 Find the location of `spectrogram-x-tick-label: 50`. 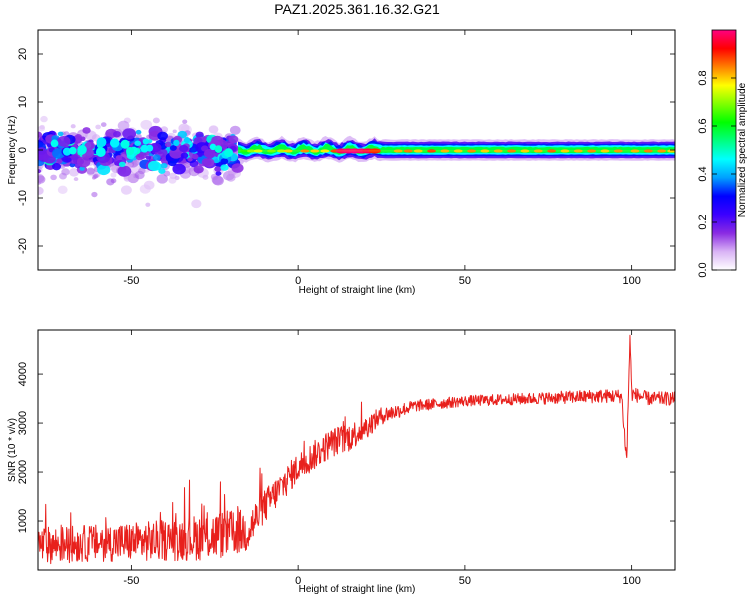

spectrogram-x-tick-label: 50 is located at coordinates (465, 281).